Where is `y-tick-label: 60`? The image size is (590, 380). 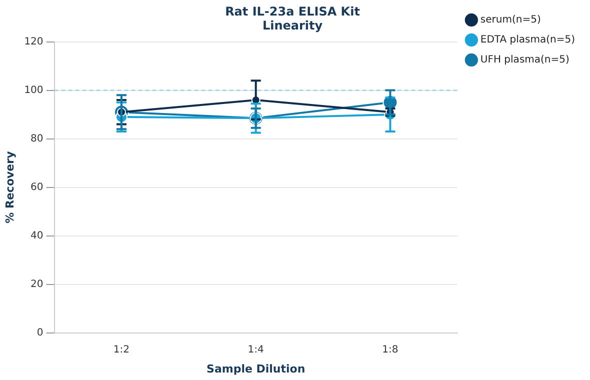 y-tick-label: 60 is located at coordinates (37, 187).